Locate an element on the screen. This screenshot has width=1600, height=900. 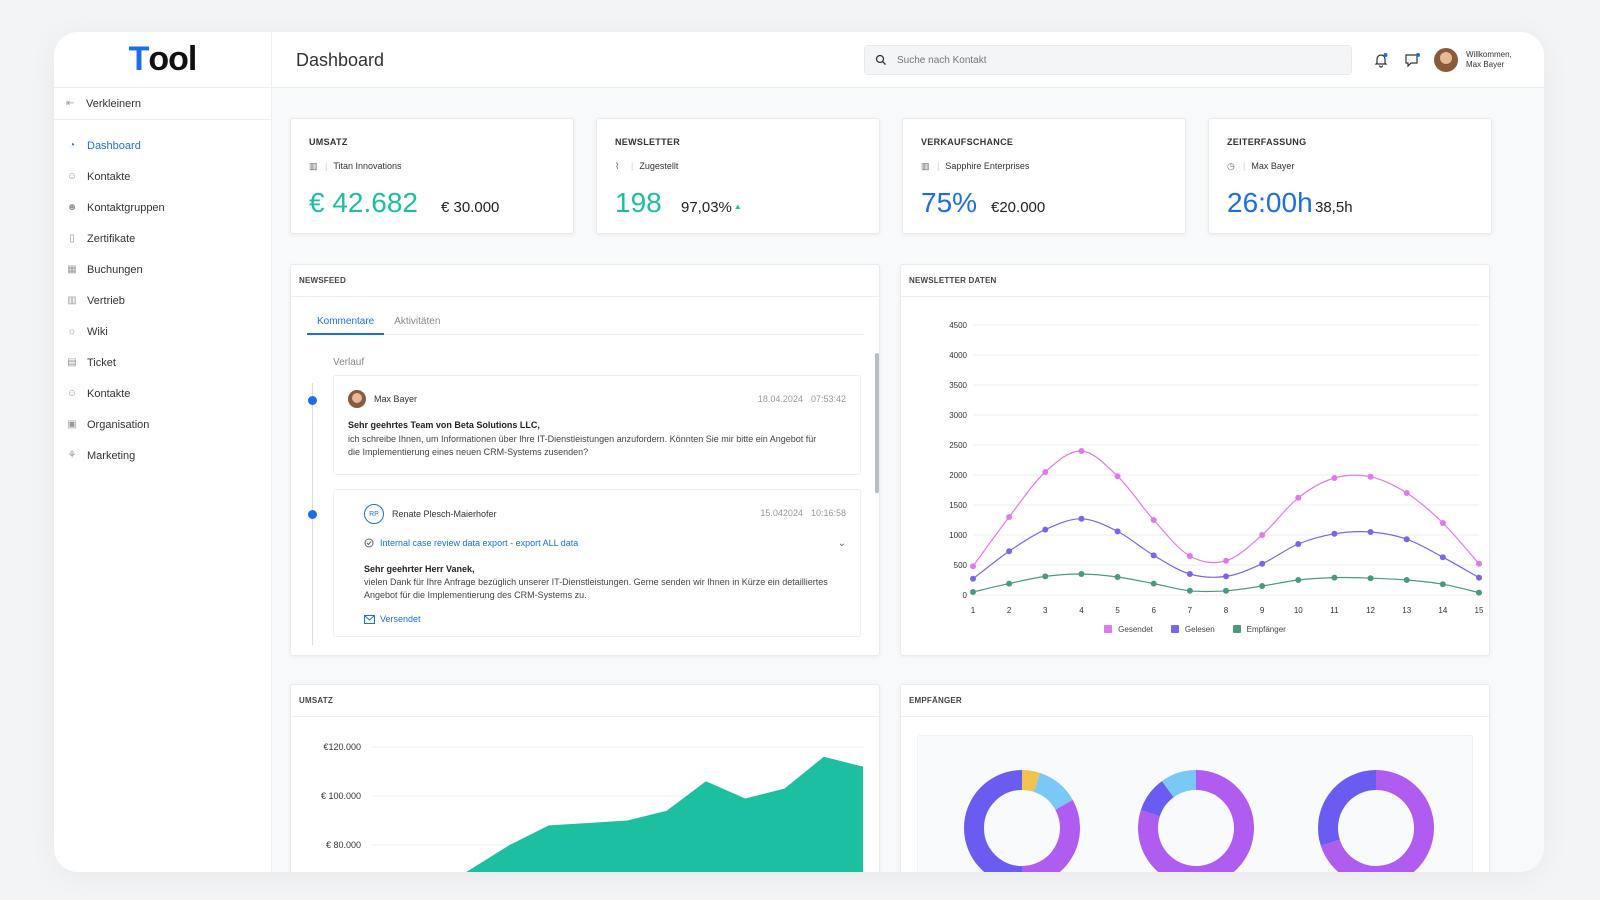
kpi-card-zeiterfassung: ZEITERFASSUNG ◷ | Max Bayer 26:00h 38,5h is located at coordinates (1350, 176).